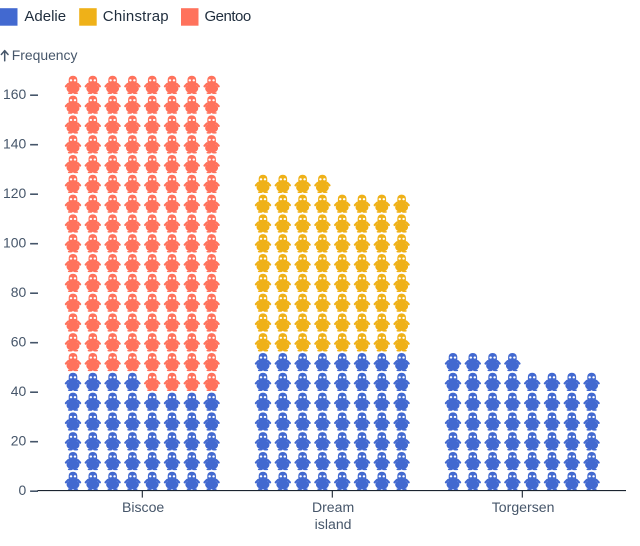 Image resolution: width=640 pixels, height=546 pixels. I want to click on svg-text: Gentoo, so click(228, 16).